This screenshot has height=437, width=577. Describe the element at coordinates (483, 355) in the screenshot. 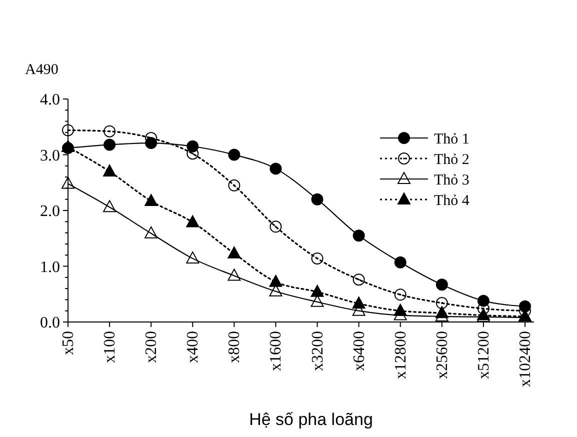

I see `x-tick-label: x51200` at that location.